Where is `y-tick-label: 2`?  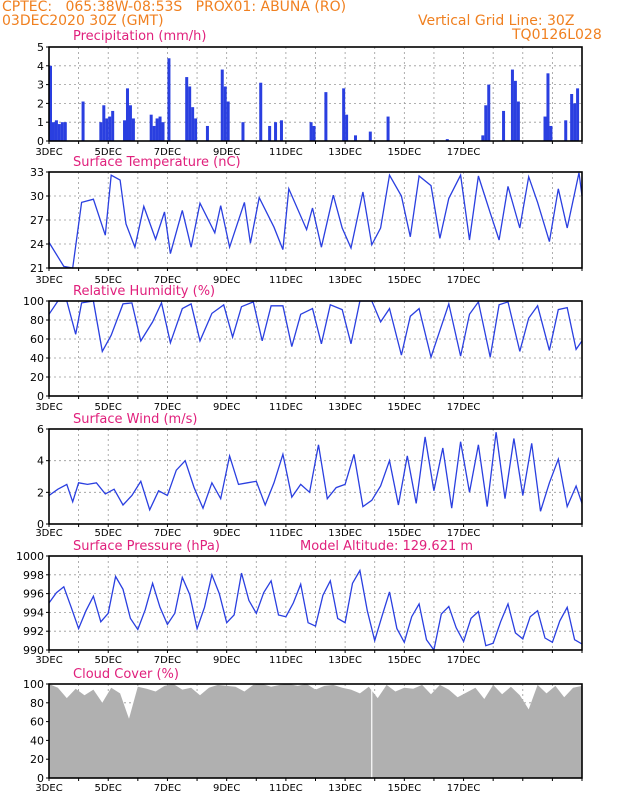 y-tick-label: 2 is located at coordinates (40, 492).